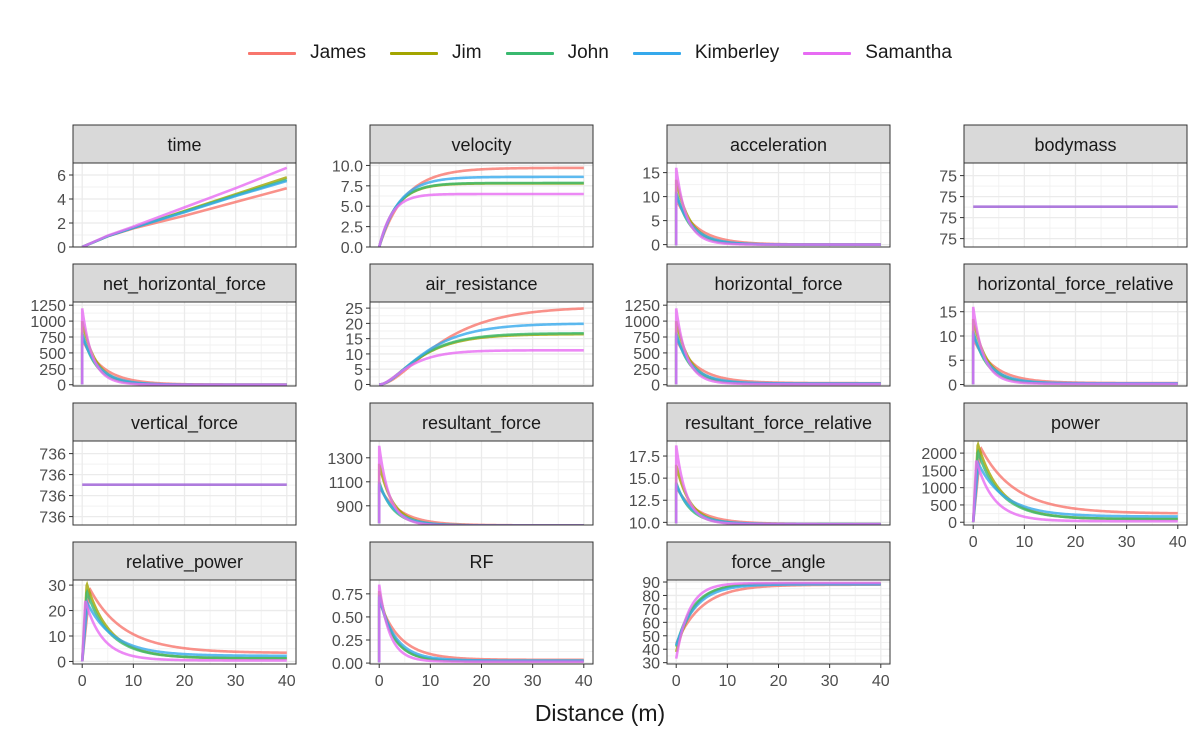  Describe the element at coordinates (345, 459) in the screenshot. I see `y-tick-label: 1300` at that location.